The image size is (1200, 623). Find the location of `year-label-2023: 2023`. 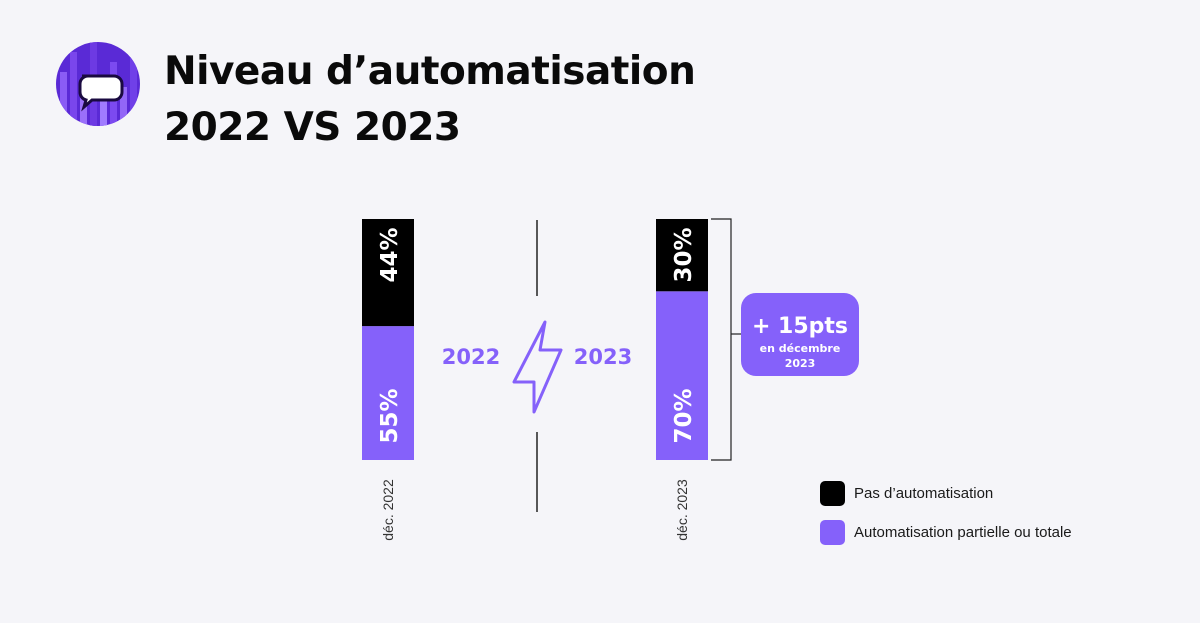

year-label-2023: 2023 is located at coordinates (603, 357).